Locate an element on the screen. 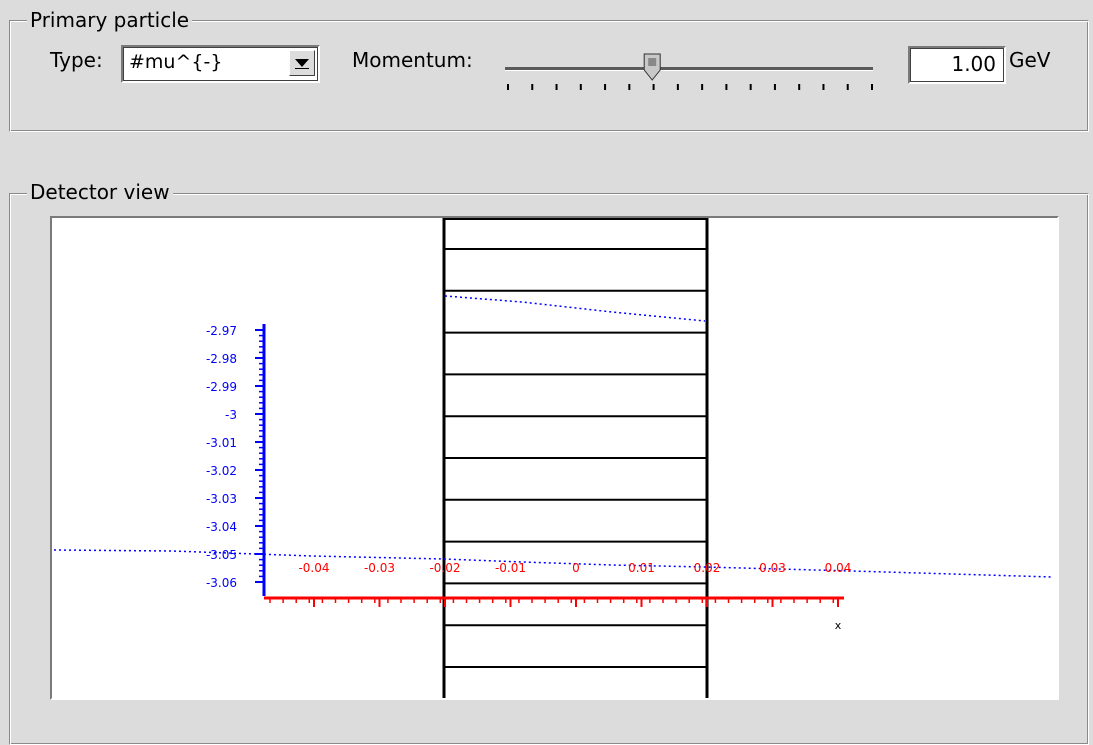  momentum-slider is located at coordinates (690, 73).